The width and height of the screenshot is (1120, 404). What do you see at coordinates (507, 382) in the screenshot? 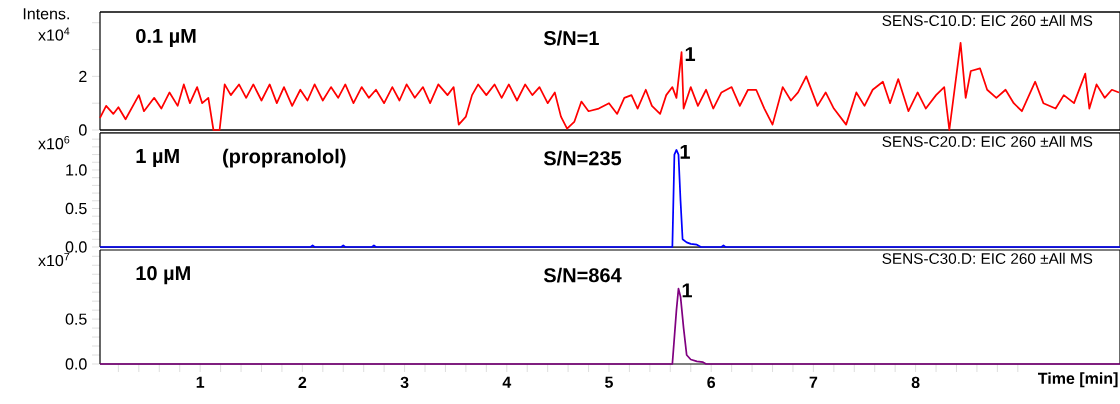
I see `x-tick-label: 4` at bounding box center [507, 382].